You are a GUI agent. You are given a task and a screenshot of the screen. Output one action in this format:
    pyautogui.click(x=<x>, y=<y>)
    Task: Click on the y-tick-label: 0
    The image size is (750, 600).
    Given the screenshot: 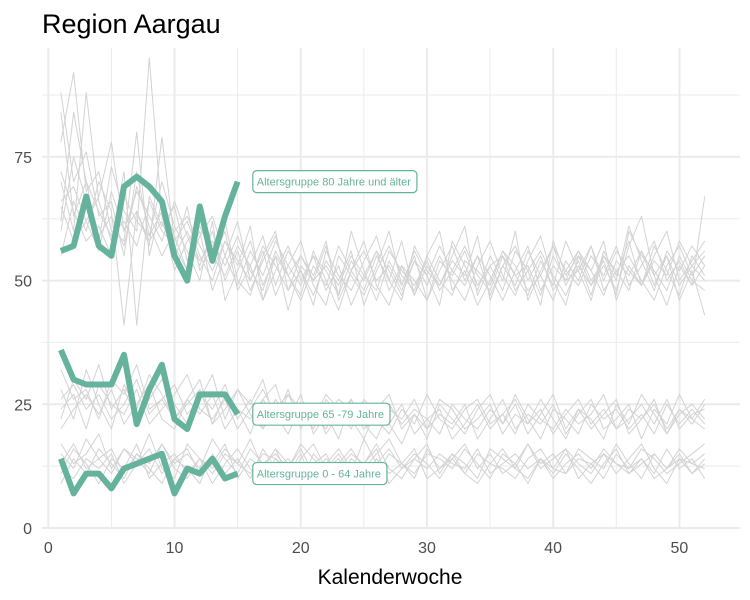 What is the action you would take?
    pyautogui.click(x=27, y=529)
    